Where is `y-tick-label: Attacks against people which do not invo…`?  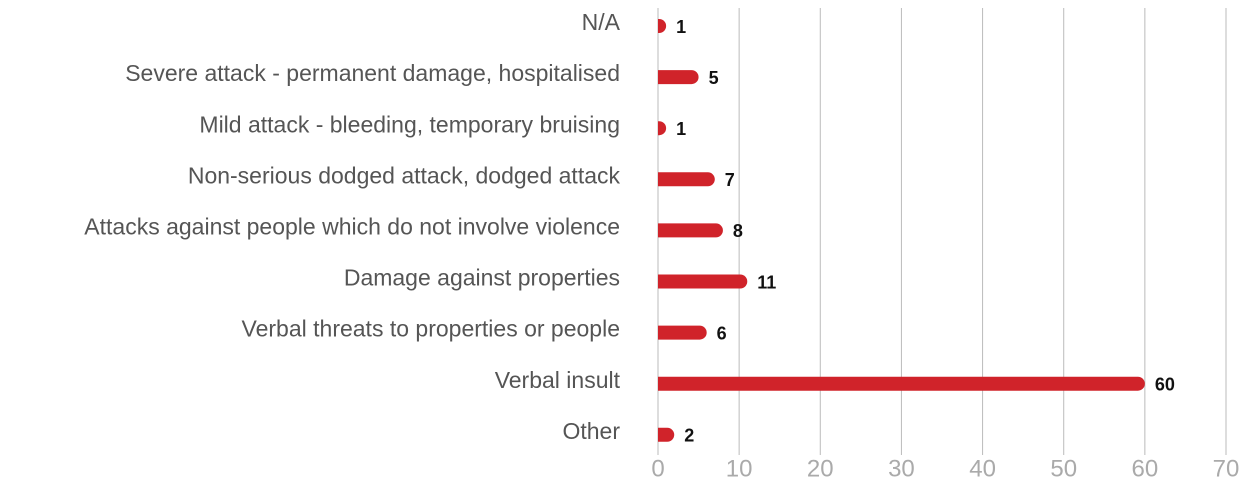
y-tick-label: Attacks against people which do not invo… is located at coordinates (352, 226).